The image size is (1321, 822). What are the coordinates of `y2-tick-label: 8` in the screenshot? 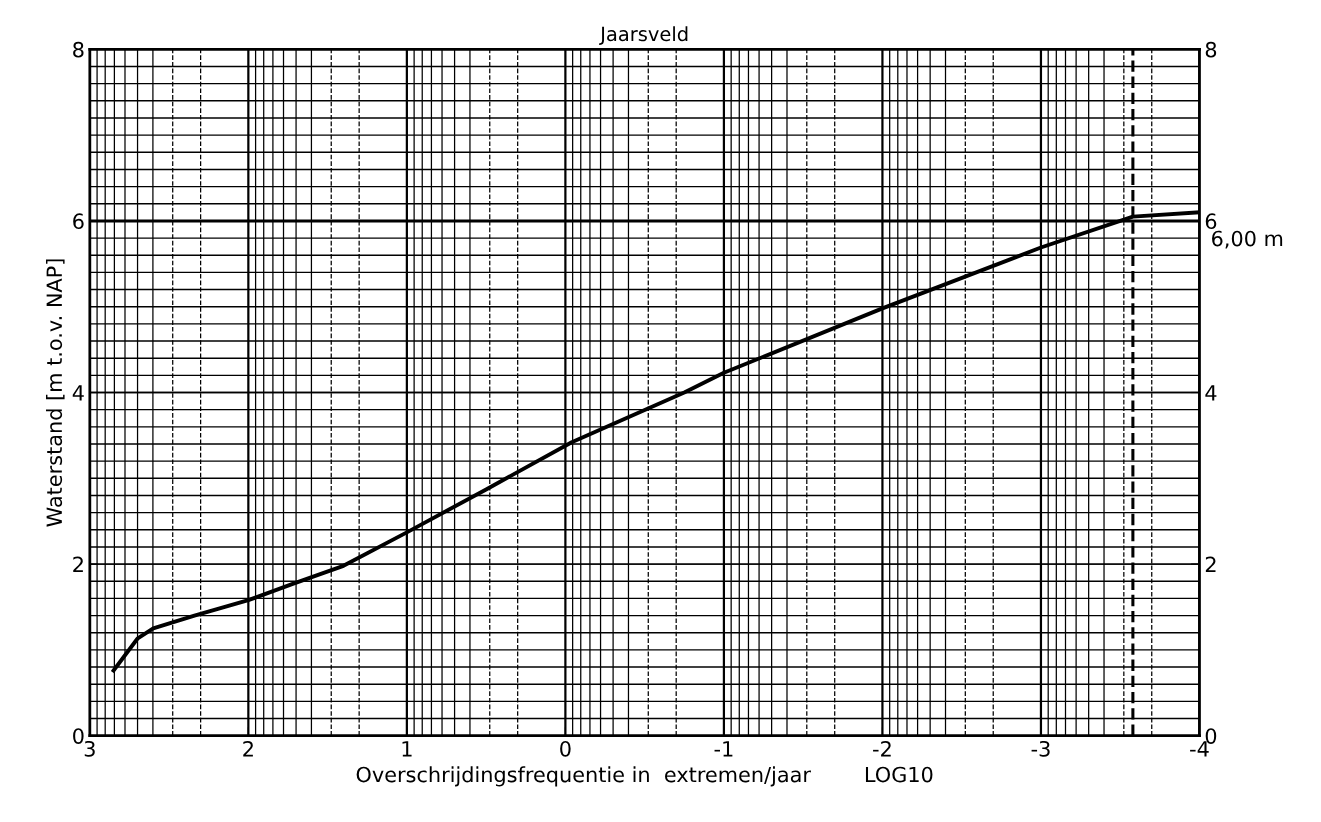 It's located at (1211, 49).